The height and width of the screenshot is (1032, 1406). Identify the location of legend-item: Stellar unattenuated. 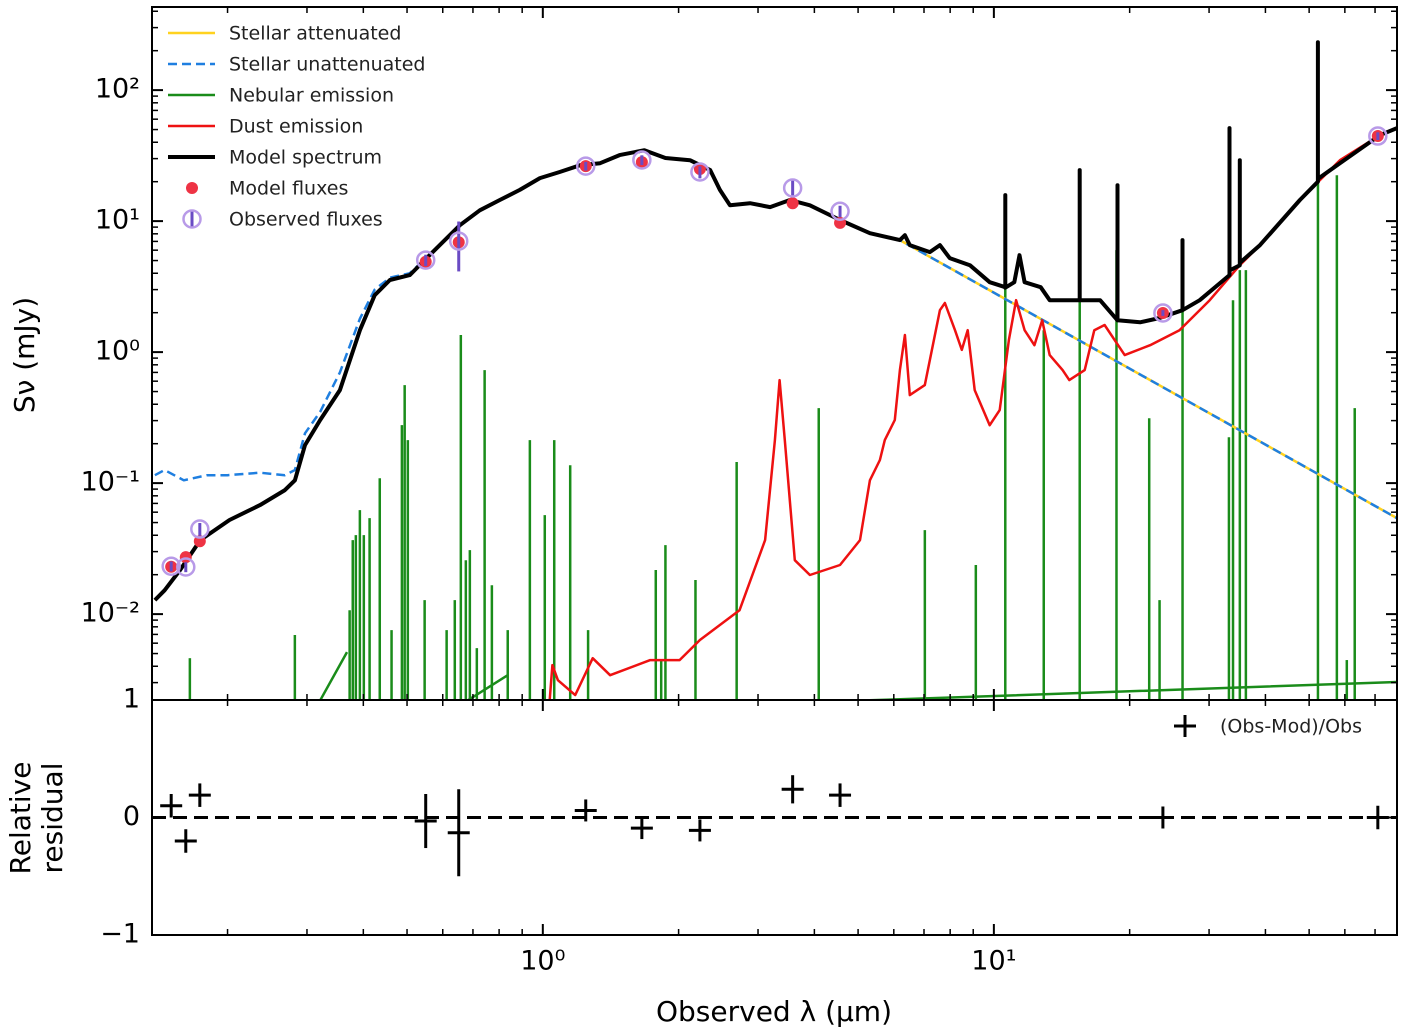
(297, 65).